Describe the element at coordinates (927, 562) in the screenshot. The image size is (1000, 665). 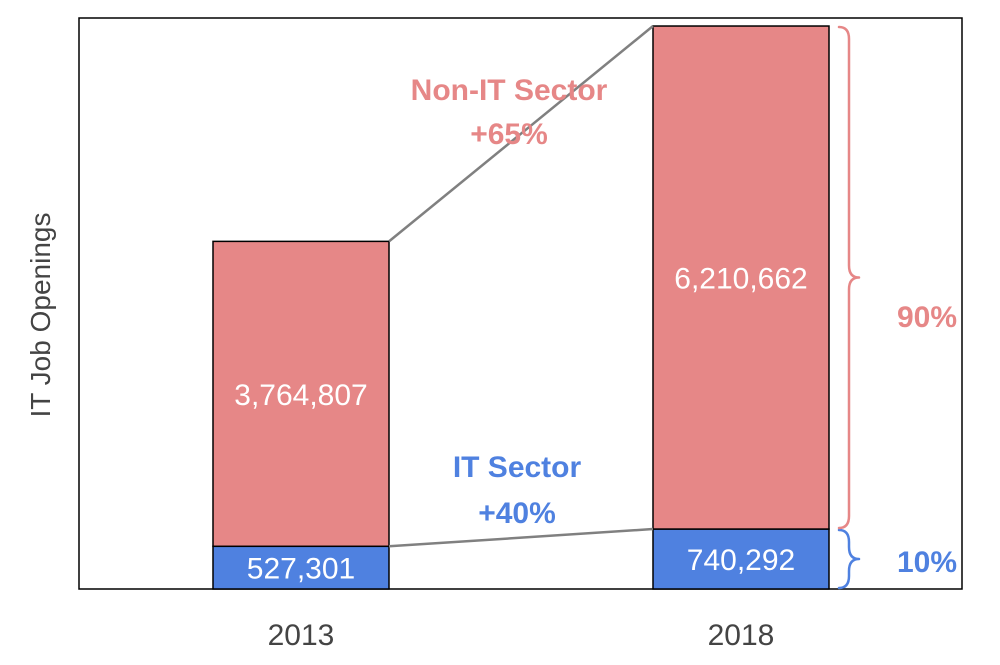
I see `annotation-it-share: 10%` at that location.